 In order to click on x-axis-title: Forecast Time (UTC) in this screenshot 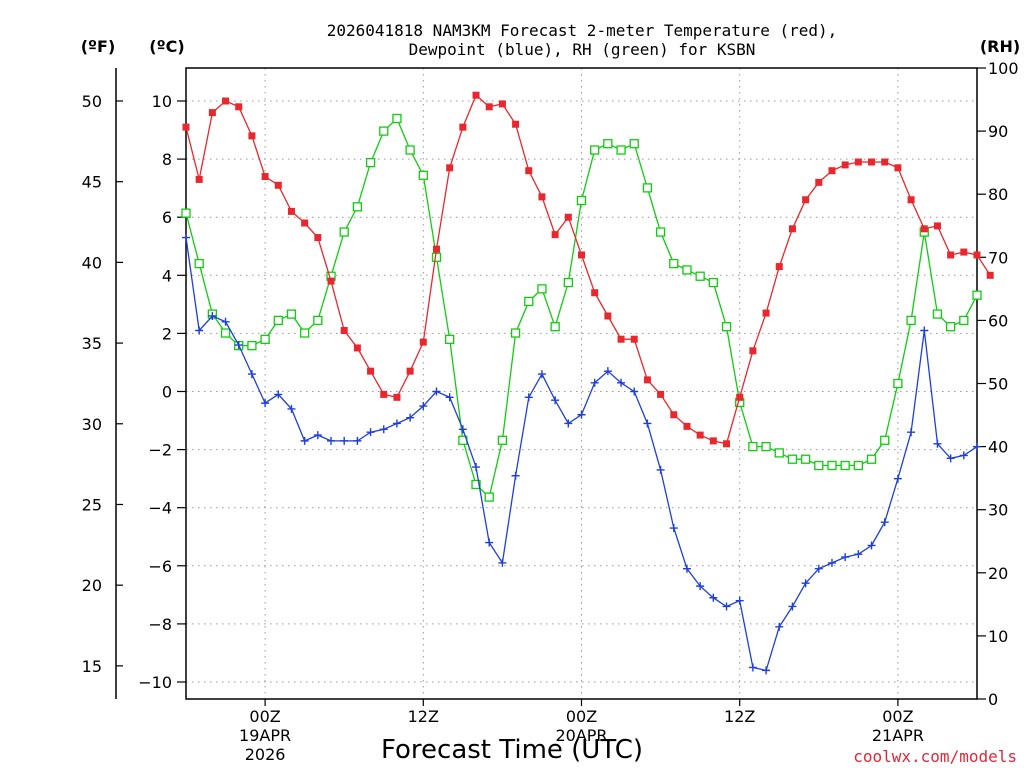, I will do `click(512, 750)`.